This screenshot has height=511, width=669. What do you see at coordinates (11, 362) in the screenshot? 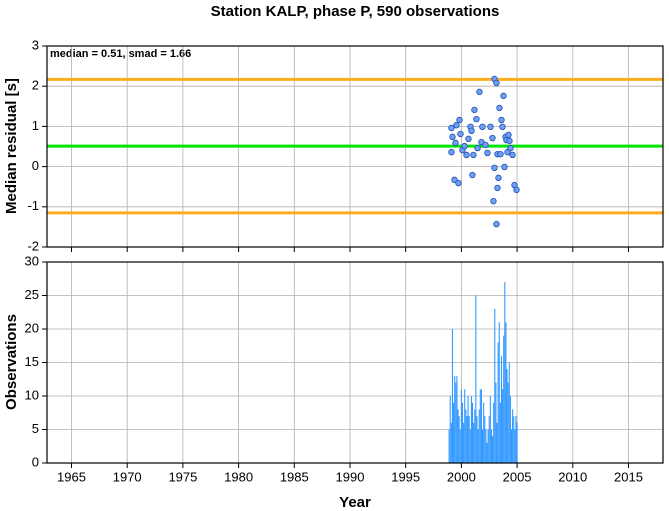
I see `y-axis-label: Observations` at bounding box center [11, 362].